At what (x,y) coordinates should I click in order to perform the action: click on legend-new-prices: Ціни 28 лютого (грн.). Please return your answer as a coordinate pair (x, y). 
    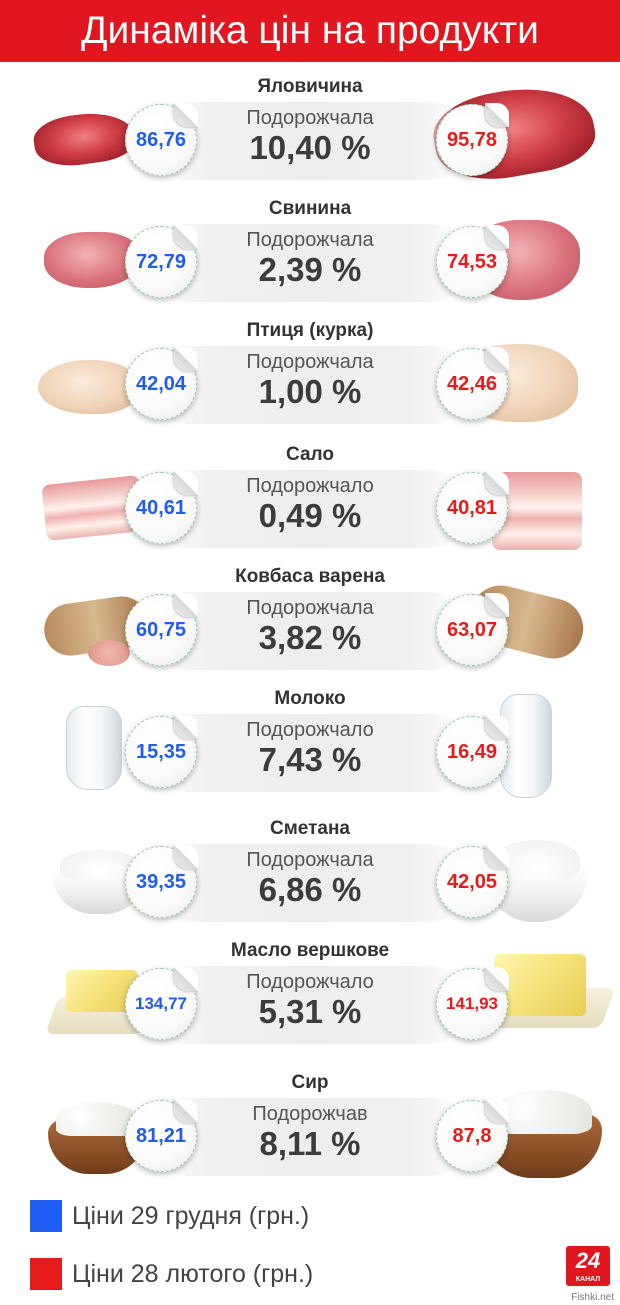
    Looking at the image, I should click on (240, 1273).